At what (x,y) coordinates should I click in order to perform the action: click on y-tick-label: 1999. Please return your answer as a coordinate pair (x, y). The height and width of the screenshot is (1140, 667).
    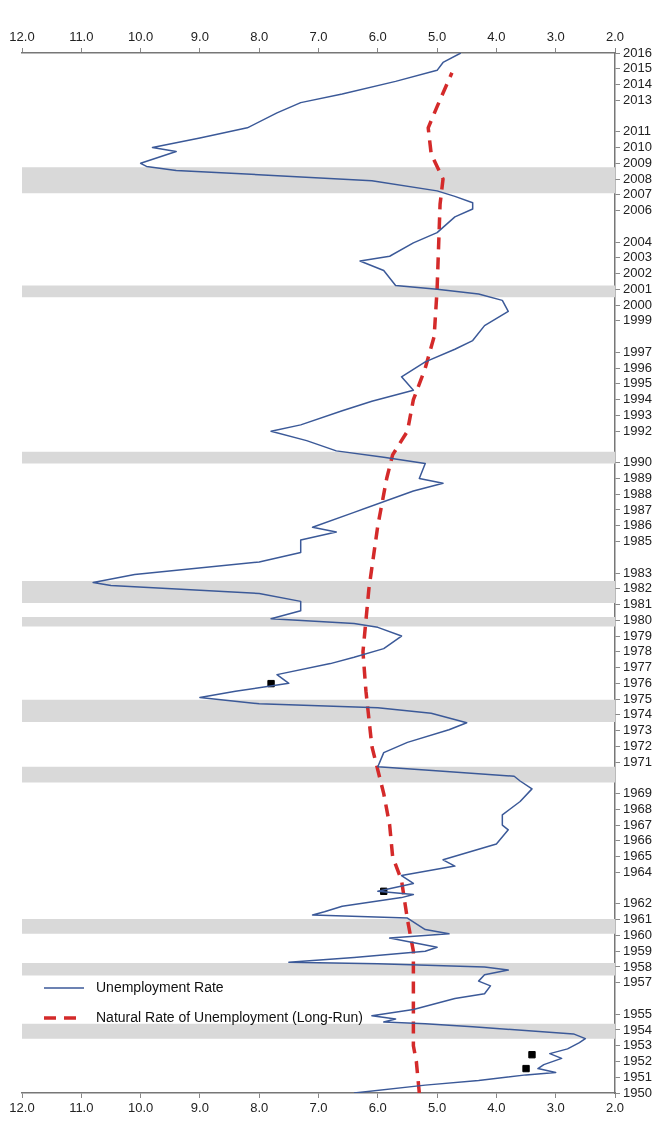
    Looking at the image, I should click on (637, 320).